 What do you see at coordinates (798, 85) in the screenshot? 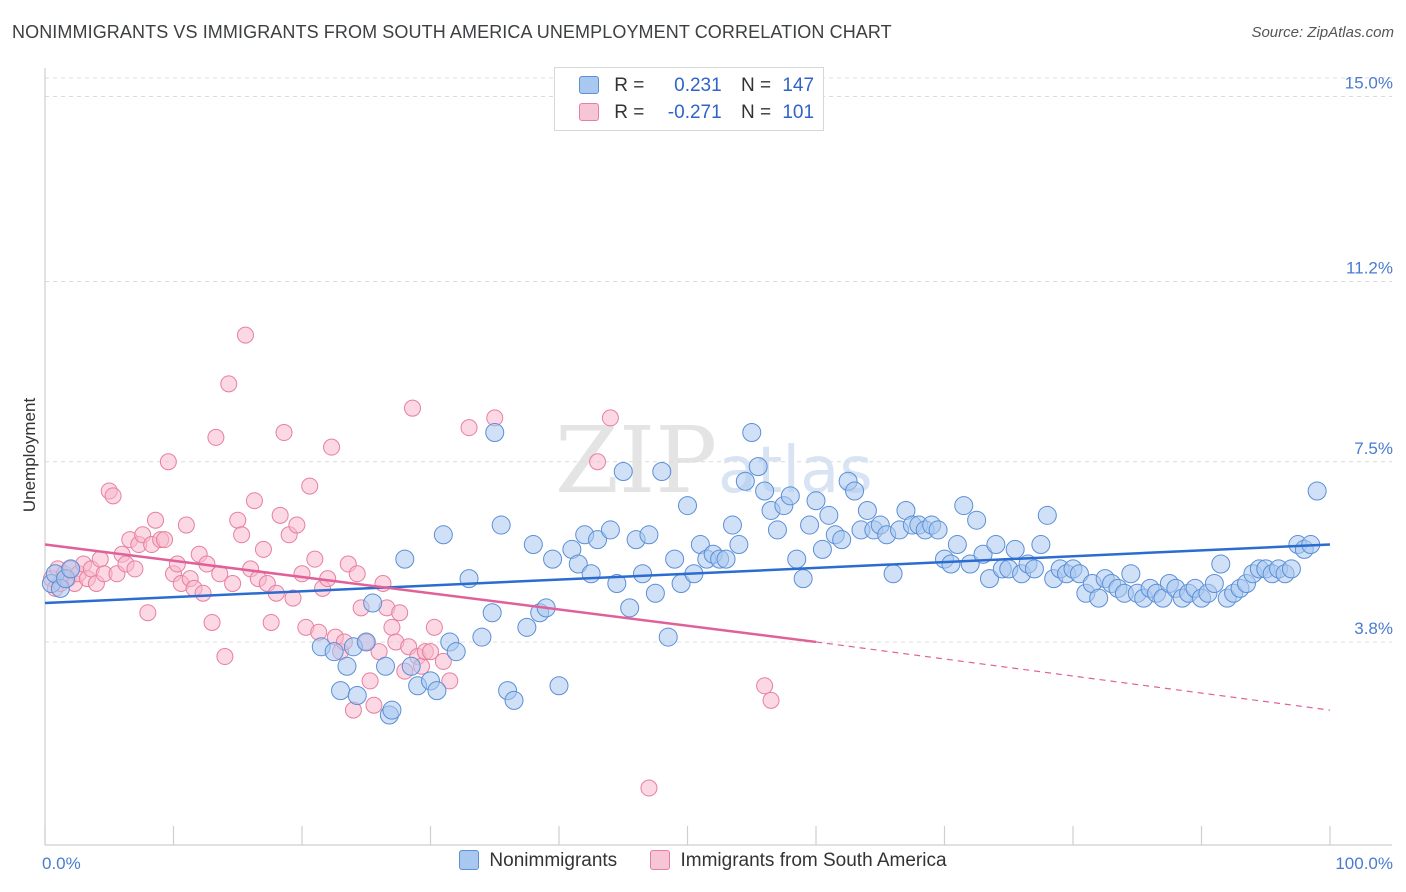
I see `n-value: 147` at bounding box center [798, 85].